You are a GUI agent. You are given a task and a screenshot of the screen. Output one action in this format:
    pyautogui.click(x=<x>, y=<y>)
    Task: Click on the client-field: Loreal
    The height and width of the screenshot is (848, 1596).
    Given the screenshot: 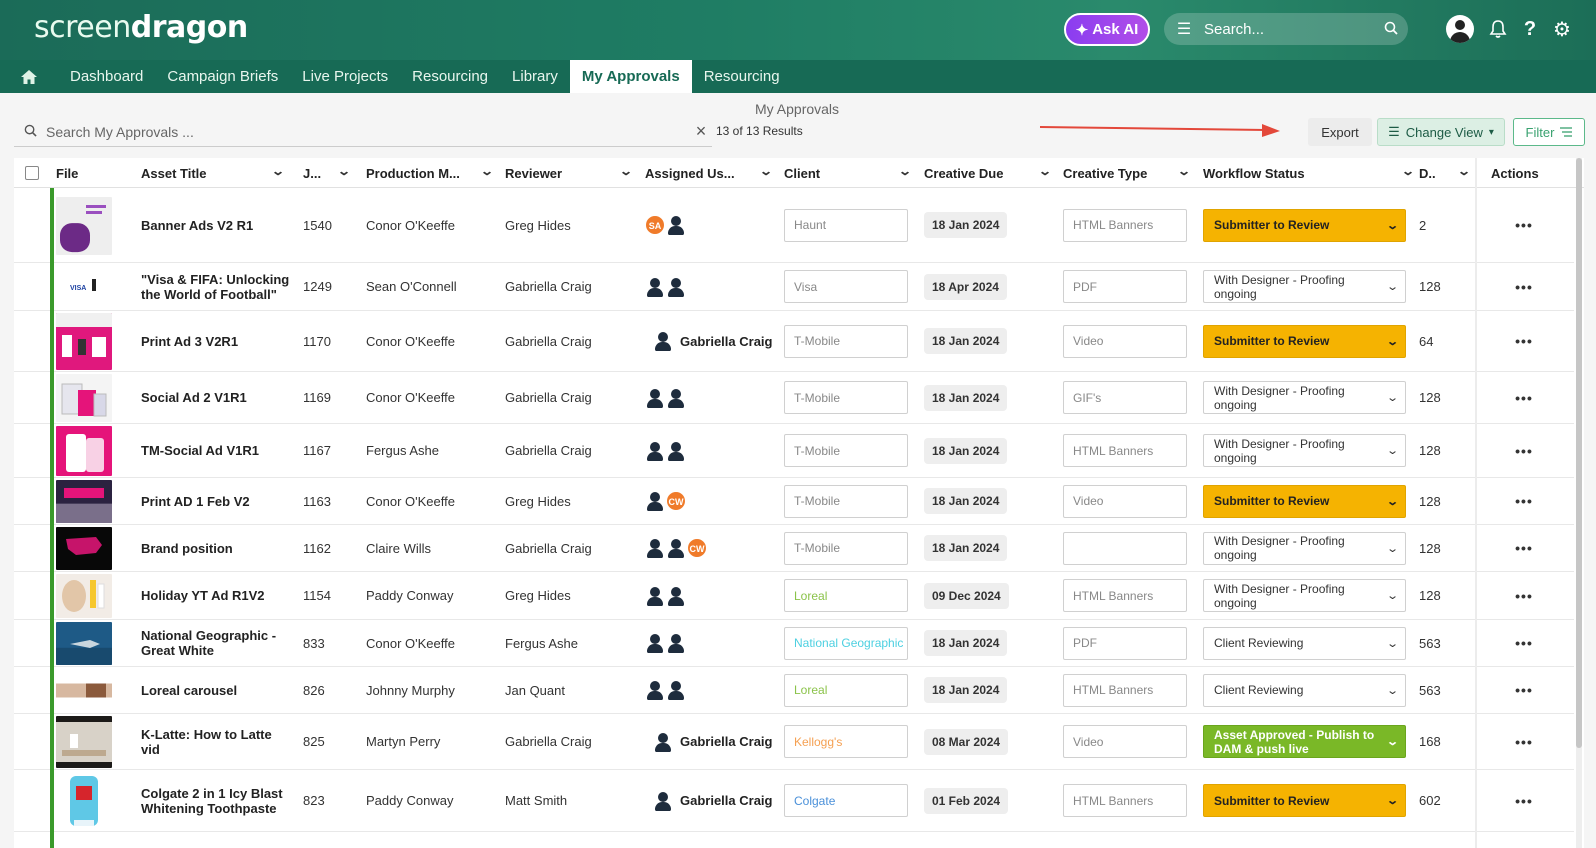 What is the action you would take?
    pyautogui.click(x=846, y=595)
    